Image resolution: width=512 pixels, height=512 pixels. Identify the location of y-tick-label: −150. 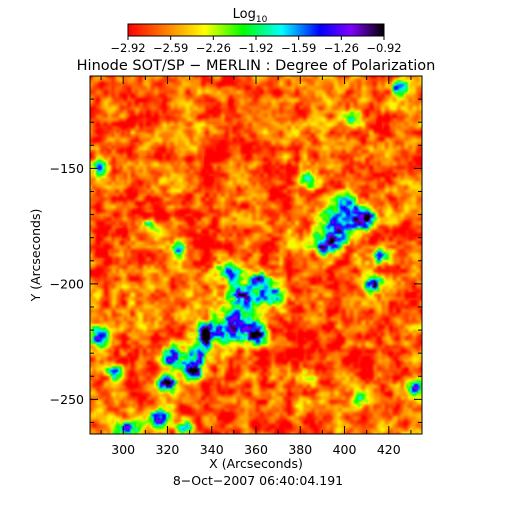
(67, 168).